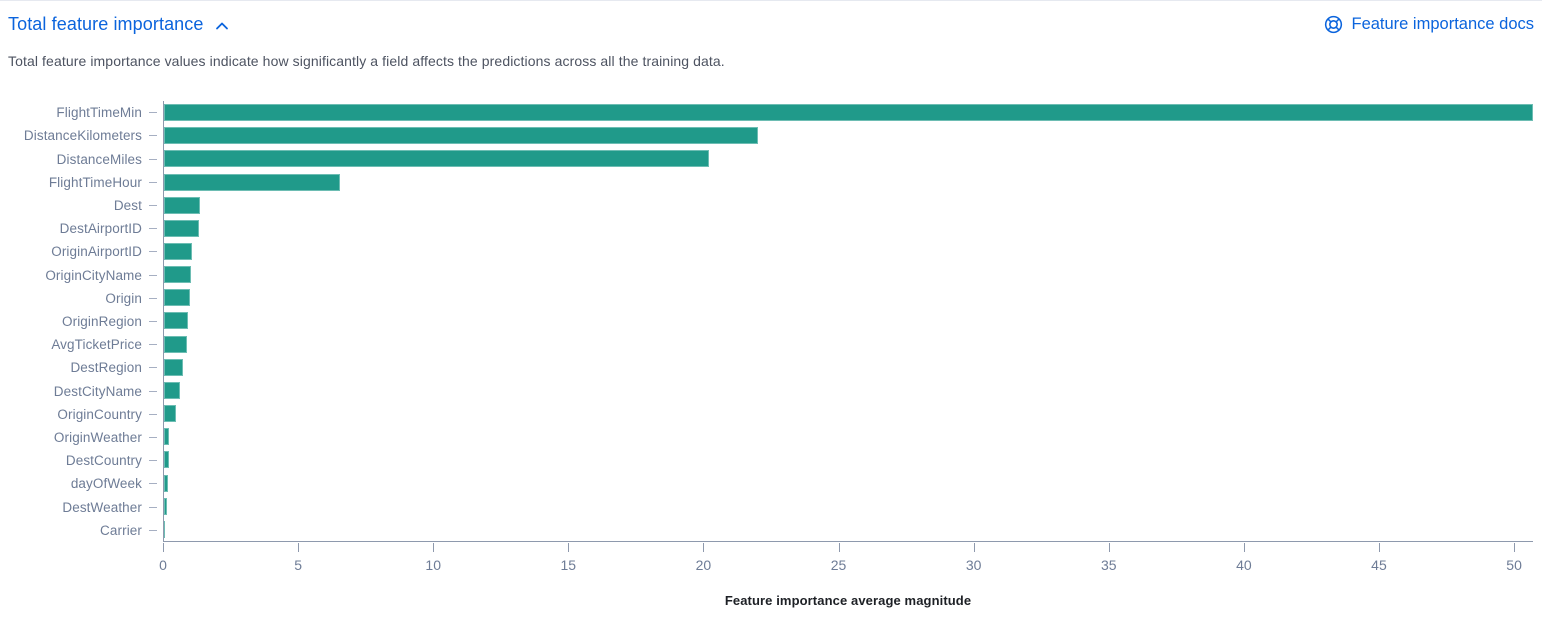  I want to click on x-axis-tick-label: 20, so click(703, 565).